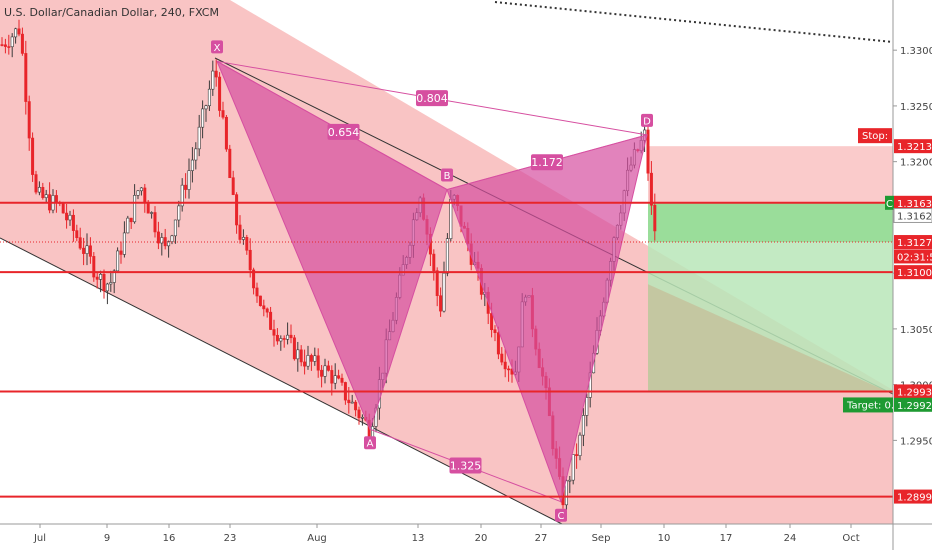  I want to click on x-tick-label: 23, so click(230, 538).